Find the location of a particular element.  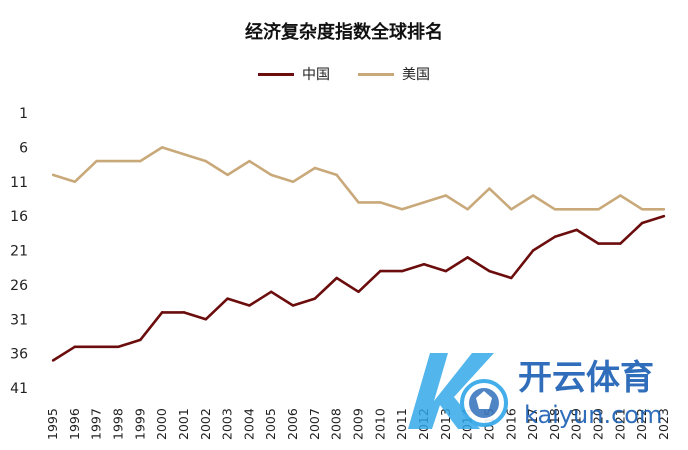

watermark-logo: 开云体育 kaiyun.com is located at coordinates (535, 391).